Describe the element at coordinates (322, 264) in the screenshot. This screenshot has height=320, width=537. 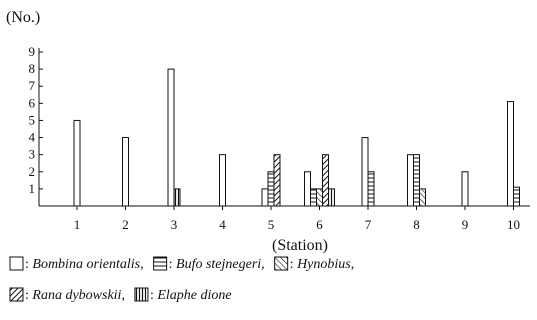
I see `legend-label-hynobius: : Hynobius,` at that location.